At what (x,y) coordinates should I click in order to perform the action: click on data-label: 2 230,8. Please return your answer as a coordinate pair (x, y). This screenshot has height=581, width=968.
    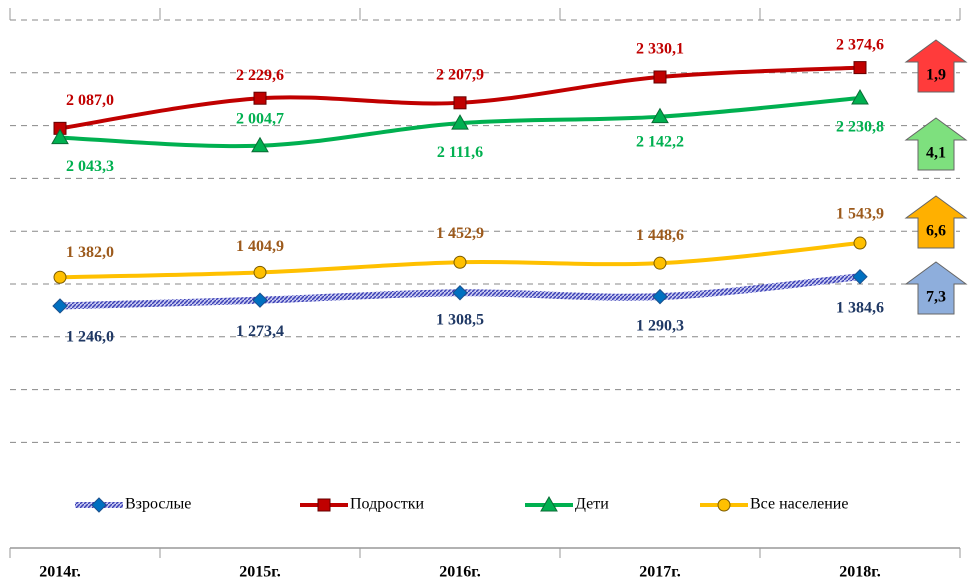
    Looking at the image, I should click on (860, 127).